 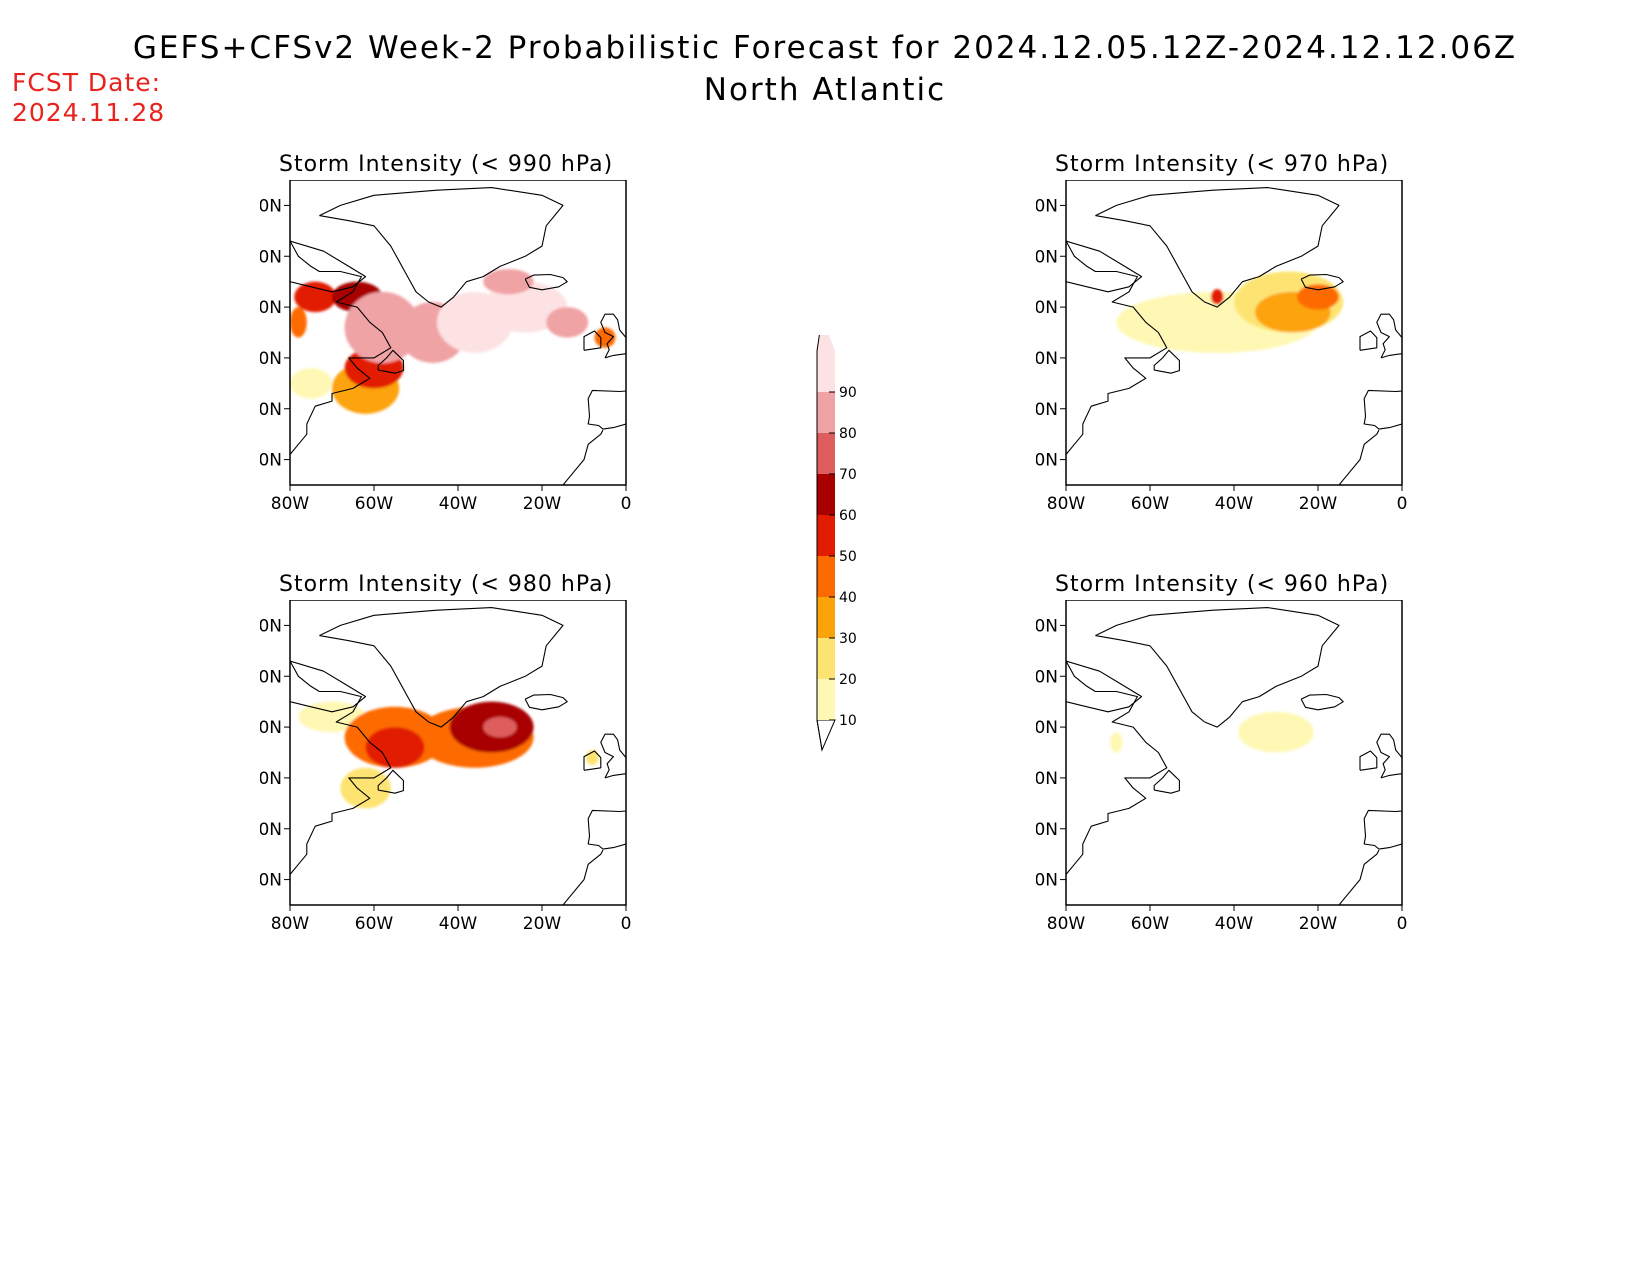 What do you see at coordinates (1222, 584) in the screenshot?
I see `panel-title-960: Storm Intensity (< 960 hPa)` at bounding box center [1222, 584].